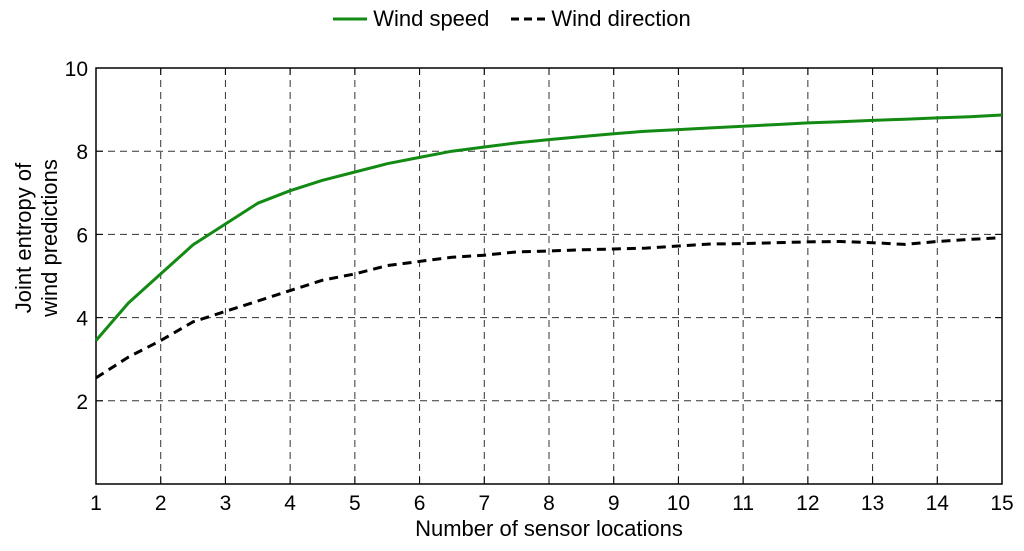 This screenshot has height=551, width=1024. What do you see at coordinates (678, 503) in the screenshot?
I see `x-tick-label: 10` at bounding box center [678, 503].